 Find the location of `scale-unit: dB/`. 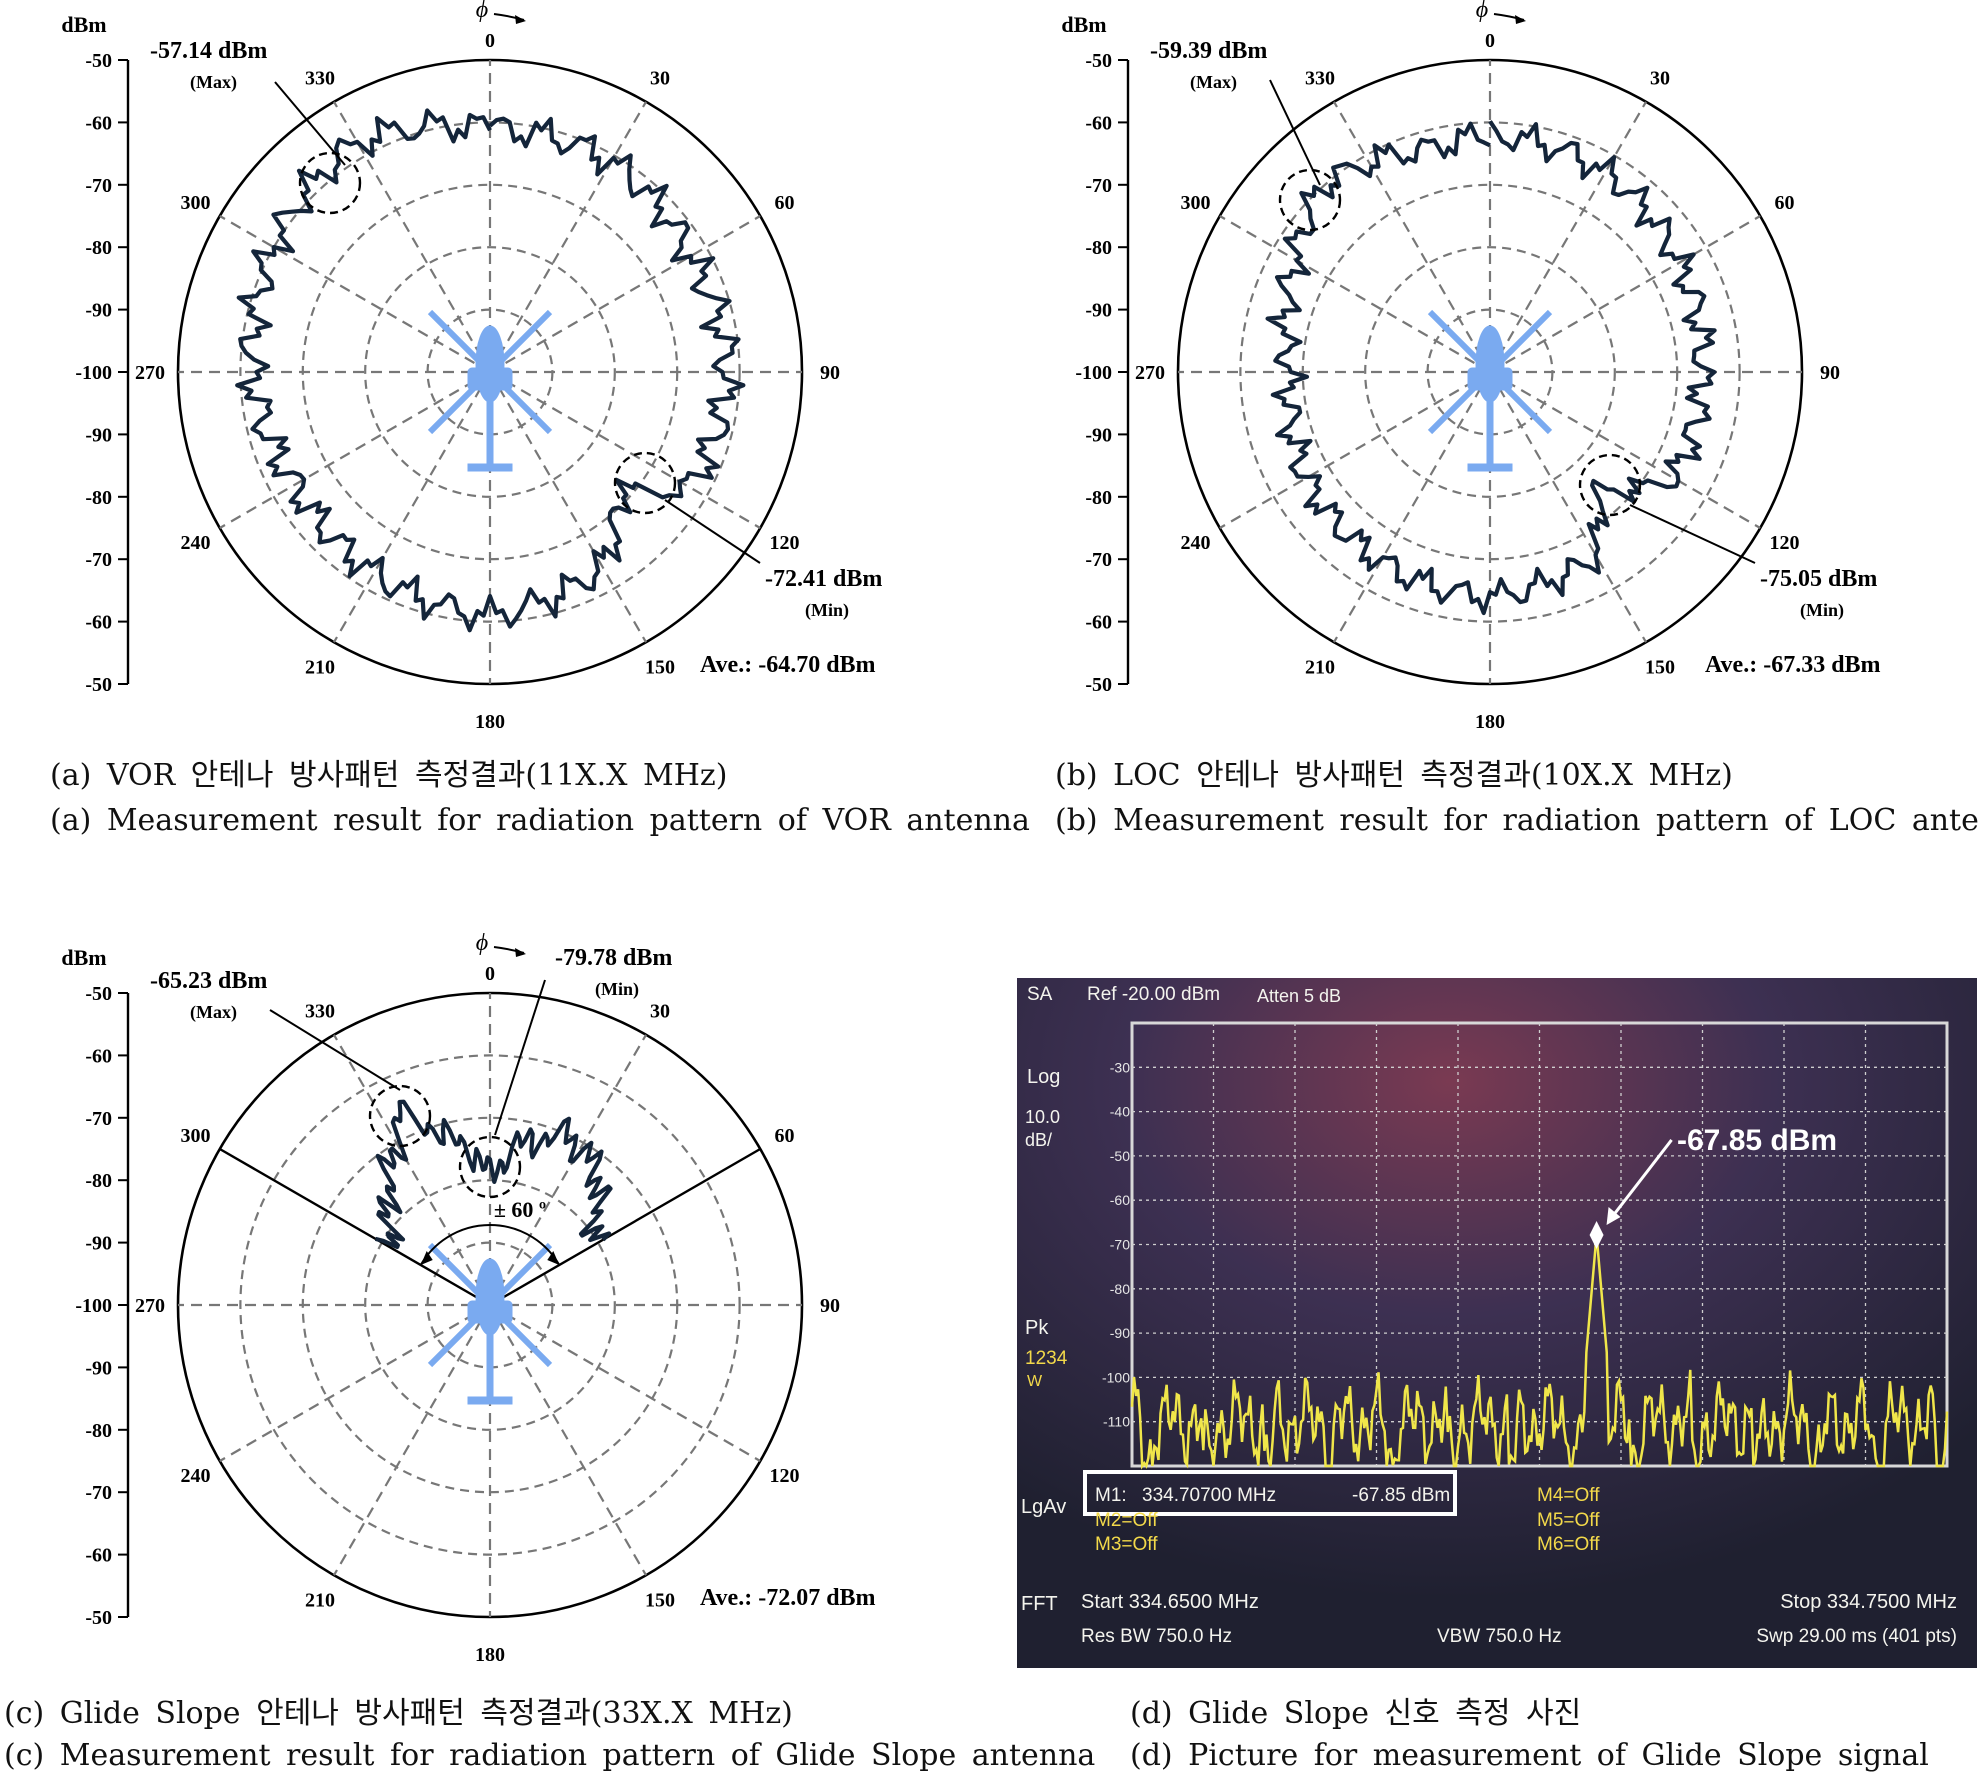

scale-unit: dB/ is located at coordinates (1038, 1140).